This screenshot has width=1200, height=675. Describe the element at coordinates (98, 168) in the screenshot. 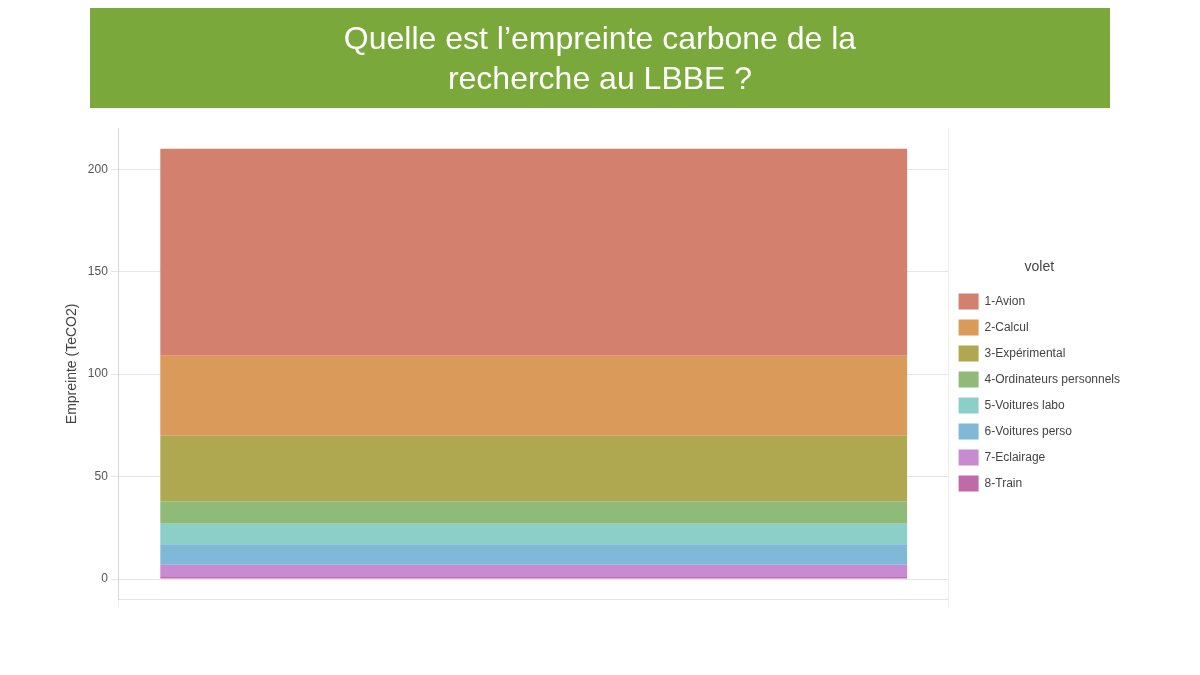

I see `y-tick-label: 200` at that location.